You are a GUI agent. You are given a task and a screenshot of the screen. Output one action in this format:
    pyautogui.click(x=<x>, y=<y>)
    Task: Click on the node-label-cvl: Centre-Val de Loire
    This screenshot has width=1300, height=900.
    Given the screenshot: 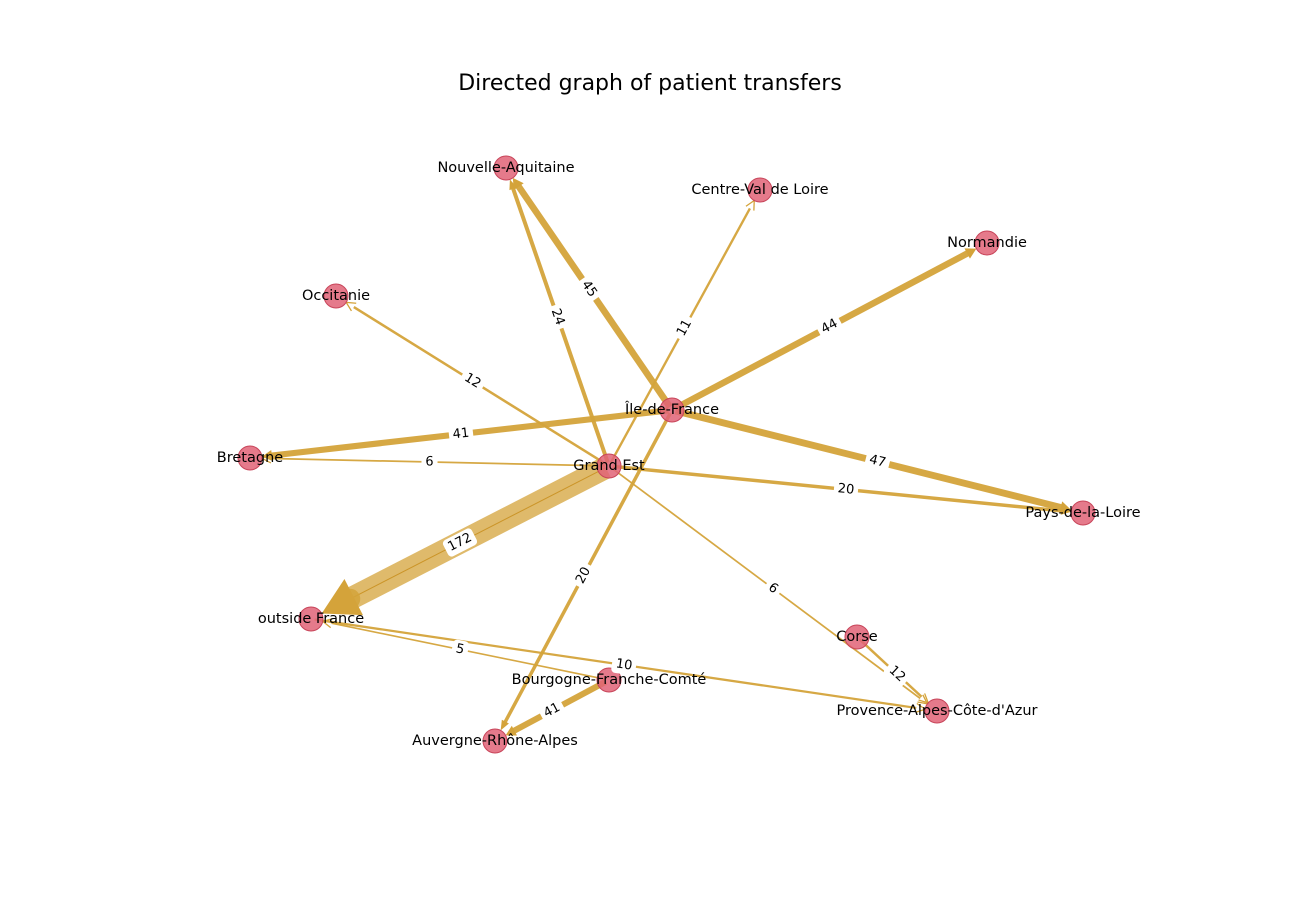 What is the action you would take?
    pyautogui.click(x=759, y=190)
    